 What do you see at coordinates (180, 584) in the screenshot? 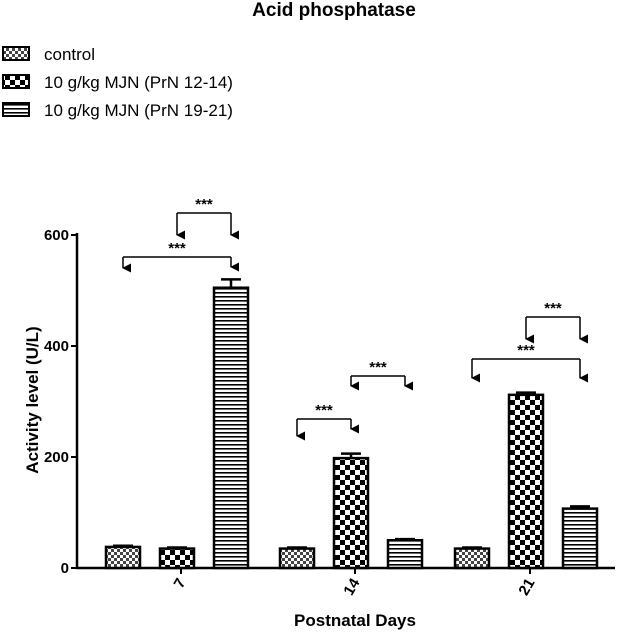
I see `x-tick-label-0: 7` at bounding box center [180, 584].